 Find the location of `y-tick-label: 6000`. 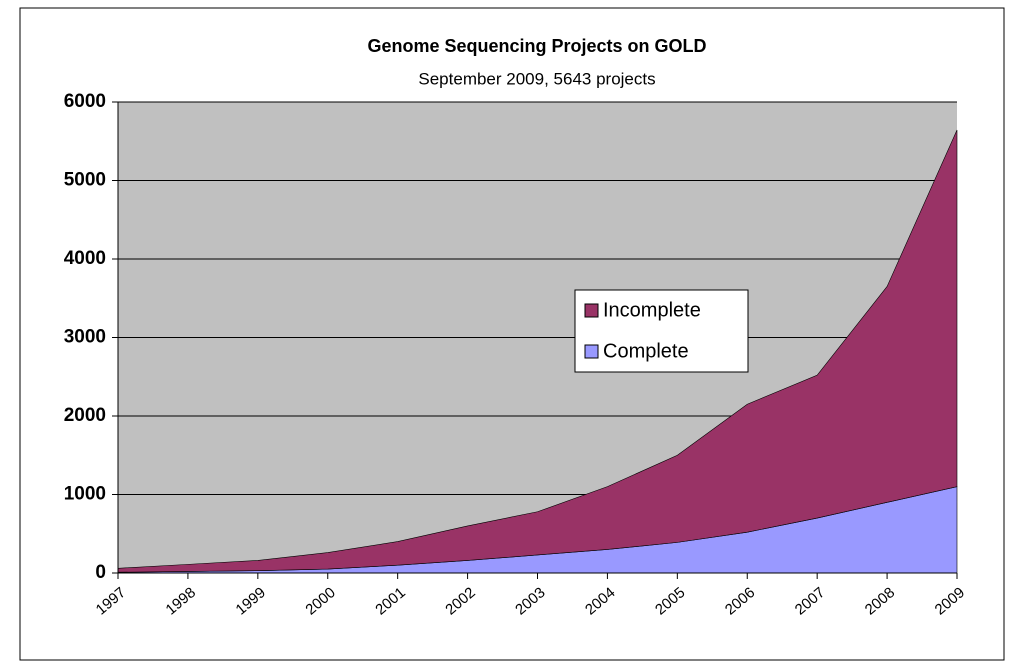

y-tick-label: 6000 is located at coordinates (85, 101).